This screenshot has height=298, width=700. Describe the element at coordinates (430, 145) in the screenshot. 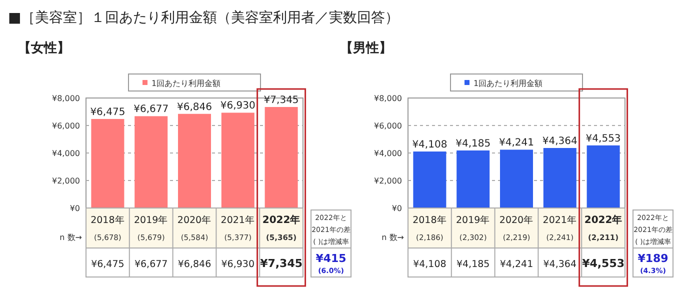

I see `text: ¥4,108` at that location.